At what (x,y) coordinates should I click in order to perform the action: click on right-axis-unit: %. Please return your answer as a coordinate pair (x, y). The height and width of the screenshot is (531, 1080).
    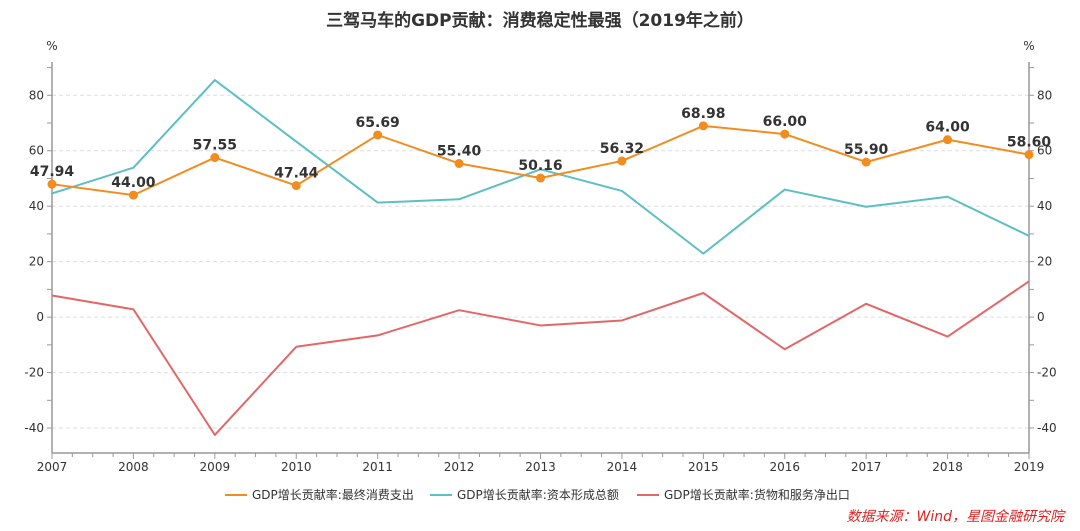
    Looking at the image, I should click on (1028, 46).